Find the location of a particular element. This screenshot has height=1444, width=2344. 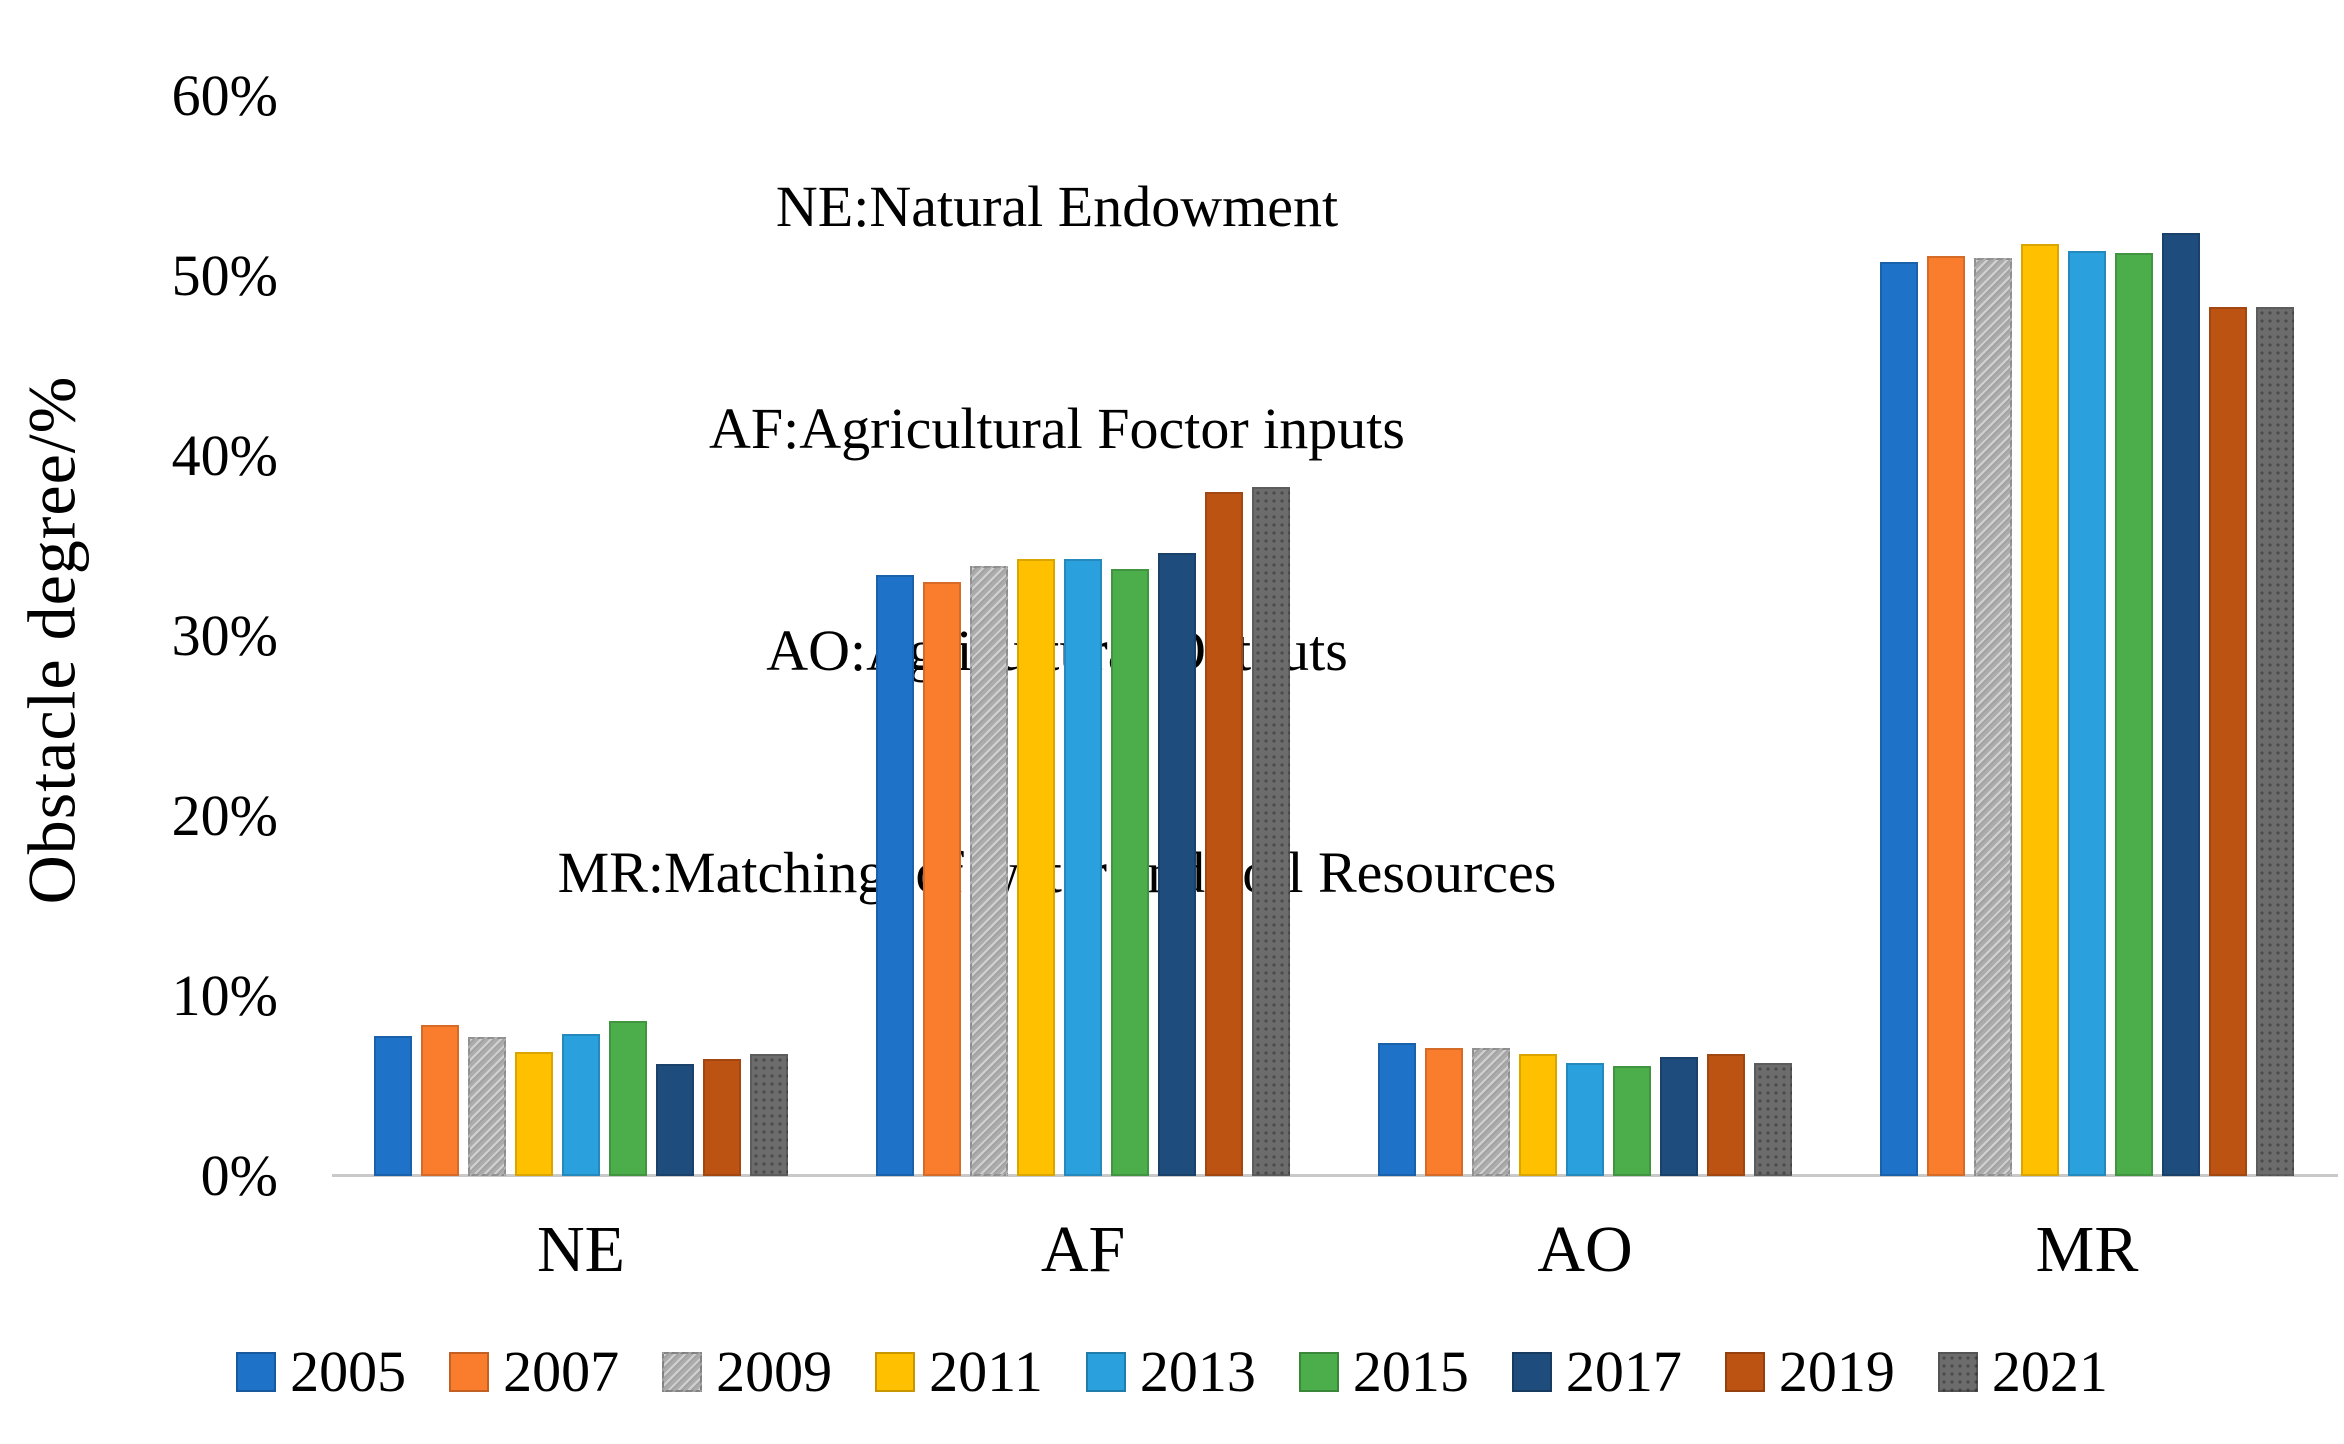

bar-MR-2009 is located at coordinates (1993, 717).